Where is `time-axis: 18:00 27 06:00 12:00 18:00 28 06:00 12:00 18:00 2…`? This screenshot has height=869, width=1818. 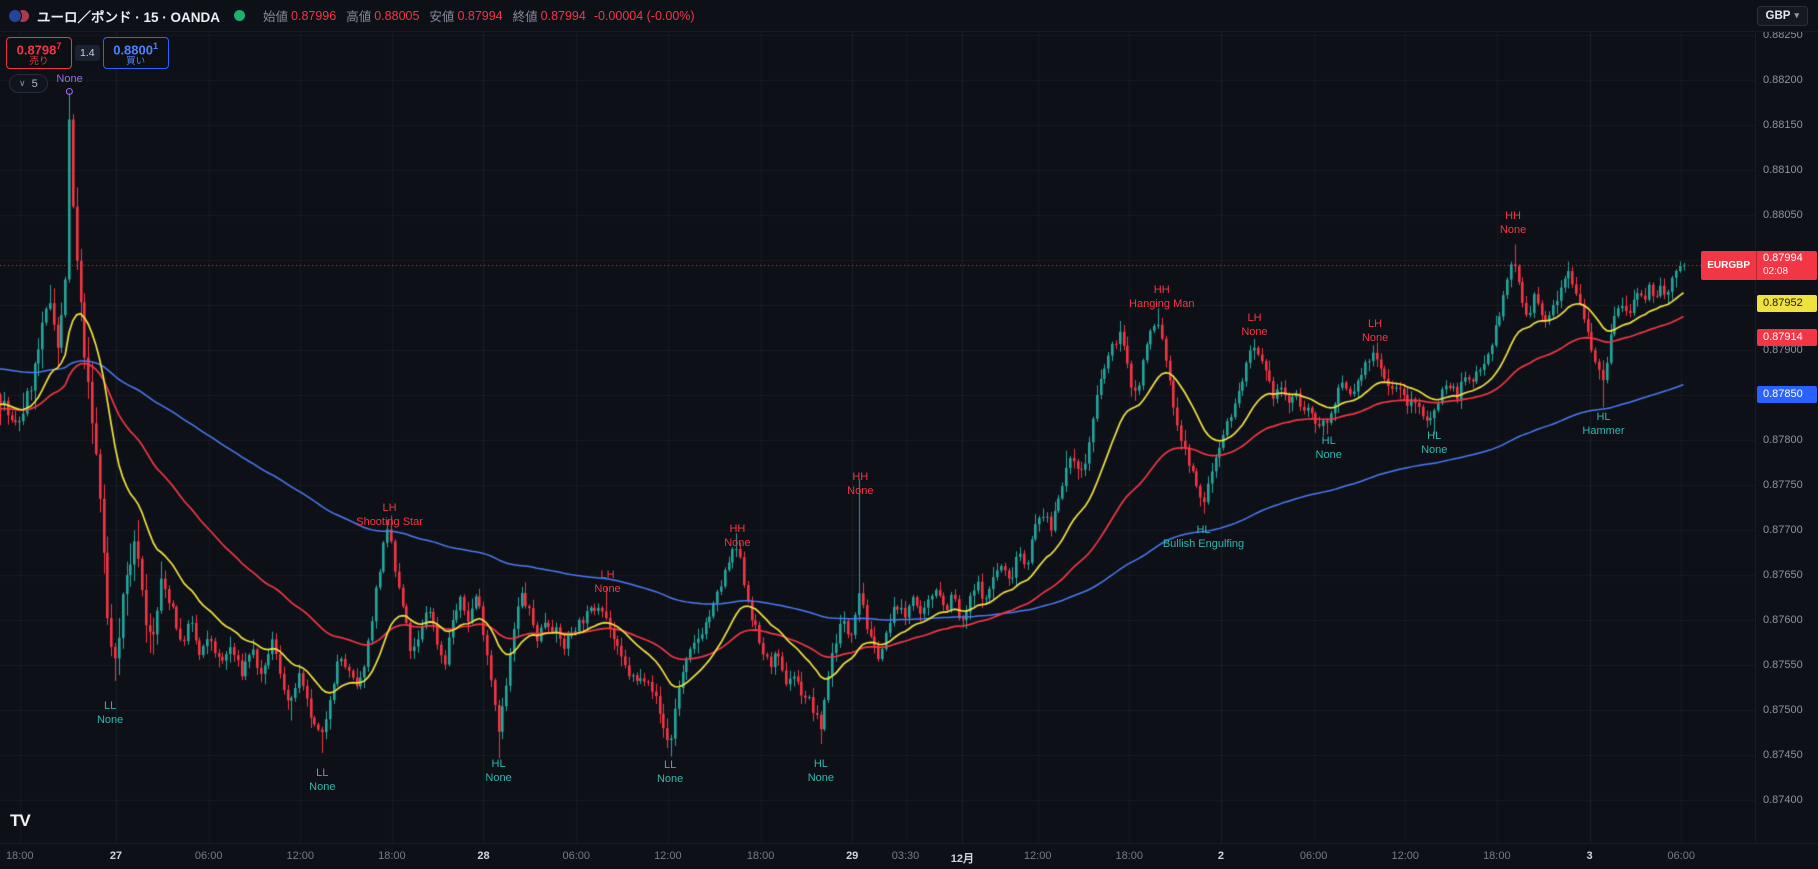 time-axis: 18:00 27 06:00 12:00 18:00 28 06:00 12:00 18:00 2… is located at coordinates (909, 856).